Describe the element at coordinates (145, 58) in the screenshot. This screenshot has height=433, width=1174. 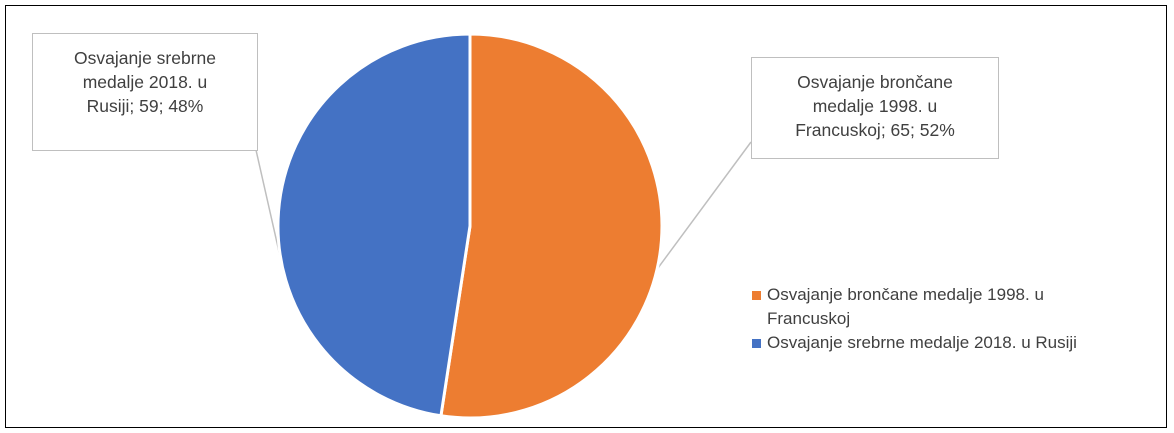
I see `data-label-line: Osvajanje srebrne` at that location.